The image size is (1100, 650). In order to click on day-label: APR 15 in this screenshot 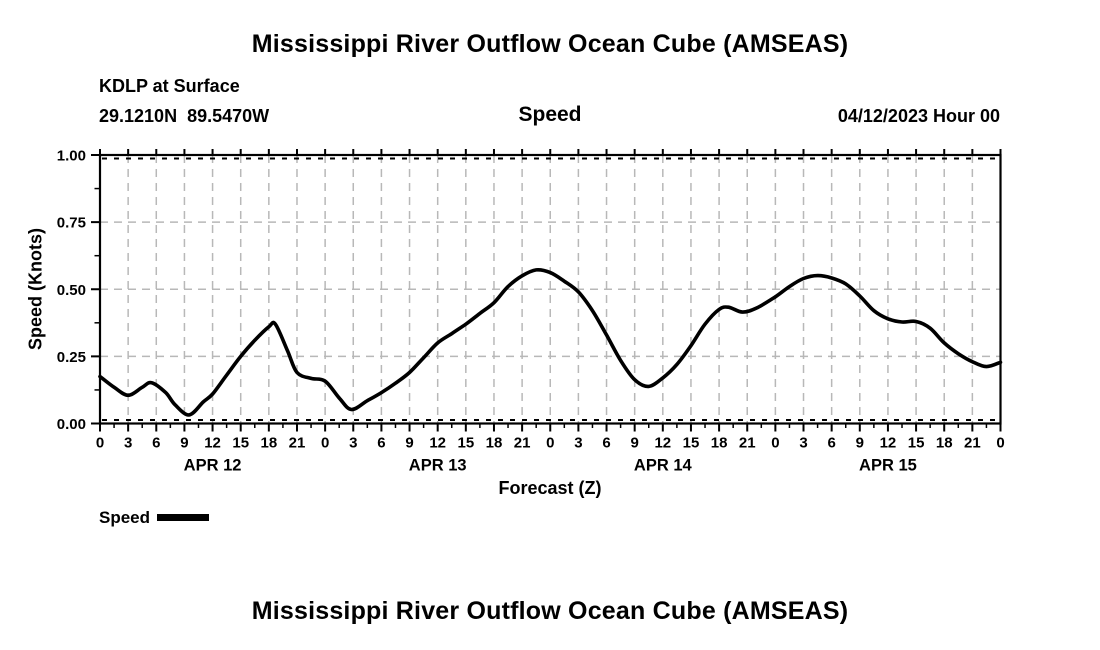, I will do `click(888, 466)`.